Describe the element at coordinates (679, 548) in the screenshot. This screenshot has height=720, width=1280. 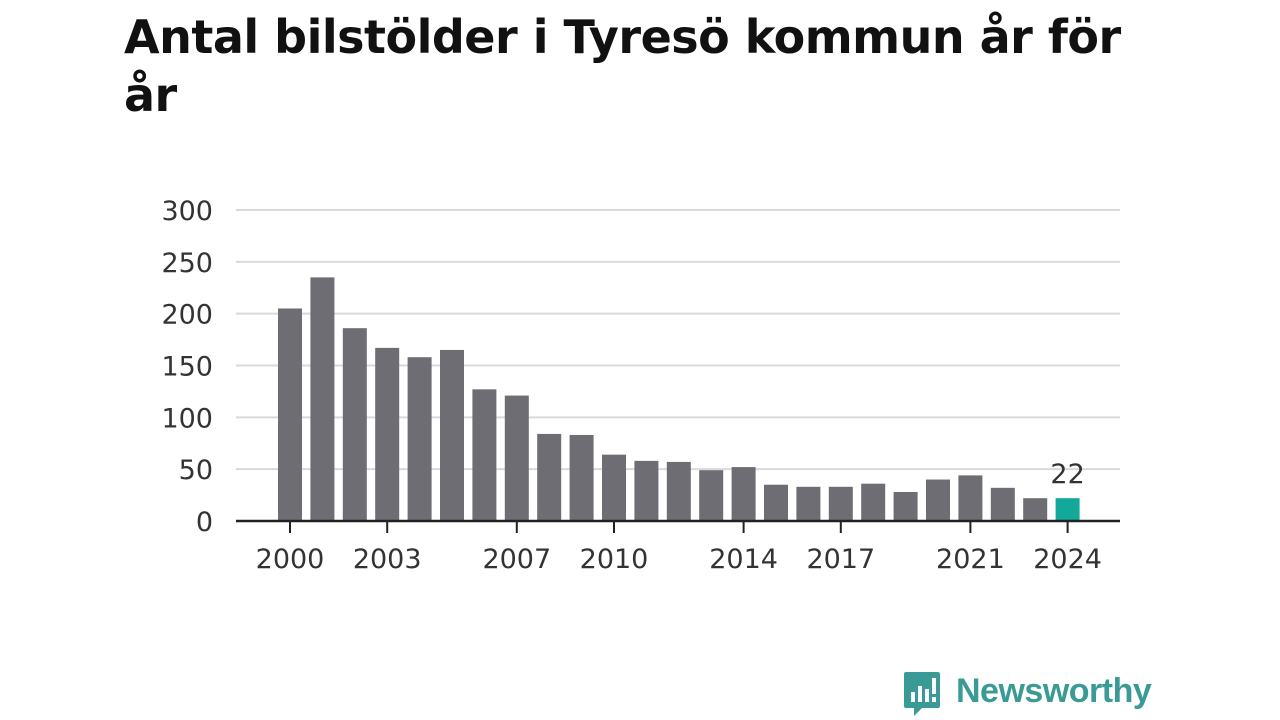
I see `x-axis-tick-labels: 2000 2003 2007 2010 2014 2017 2021 2024` at that location.